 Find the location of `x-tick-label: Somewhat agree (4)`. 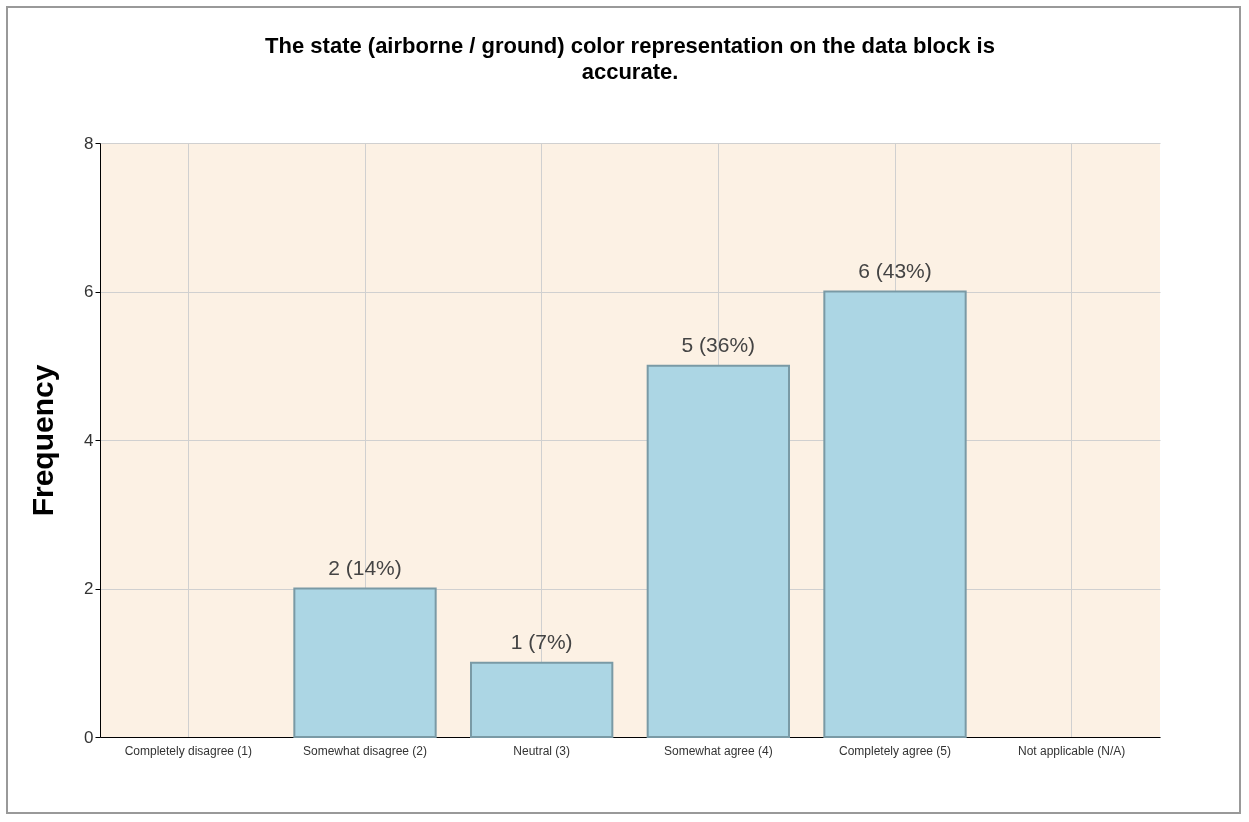

x-tick-label: Somewhat agree (4) is located at coordinates (718, 750).